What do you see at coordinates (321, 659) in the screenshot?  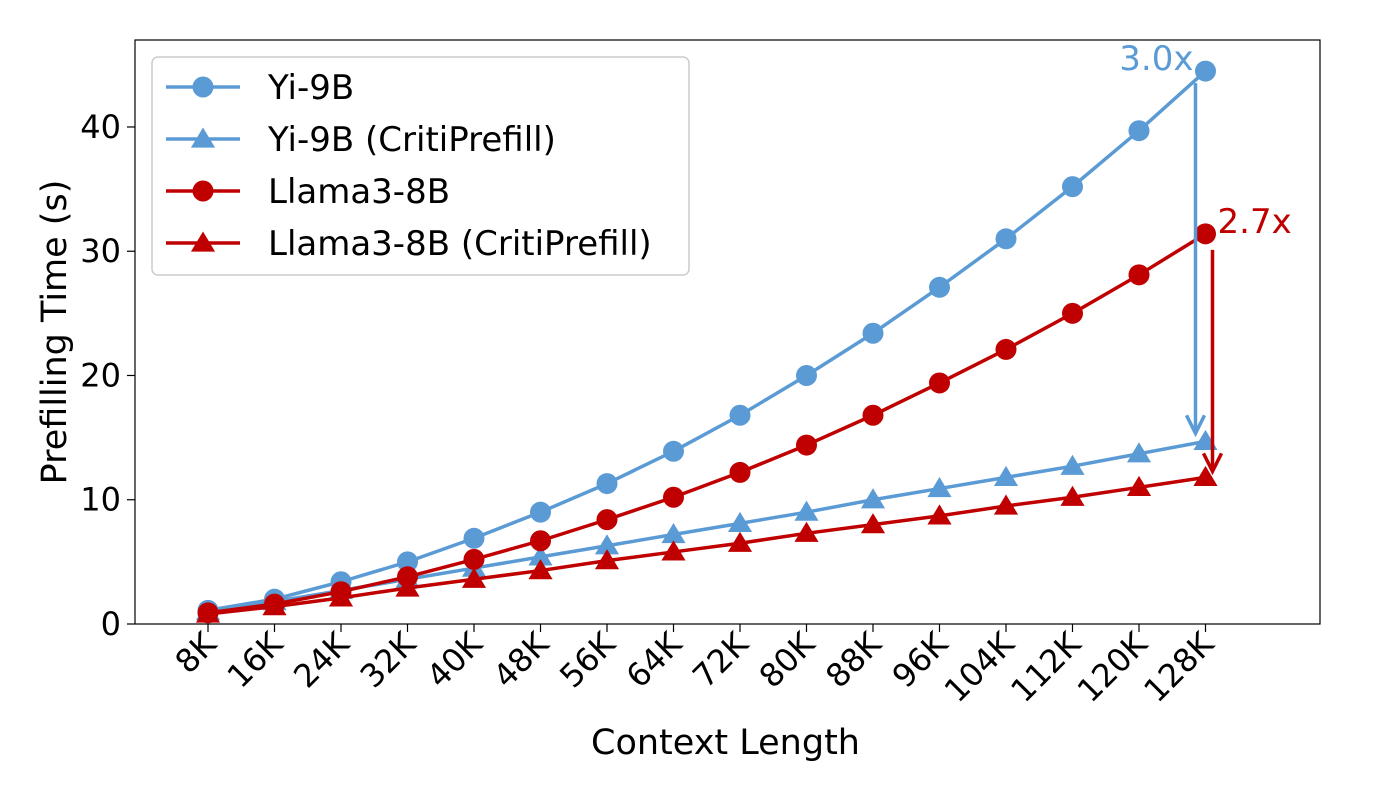 I see `x-tick-label: 24K` at bounding box center [321, 659].